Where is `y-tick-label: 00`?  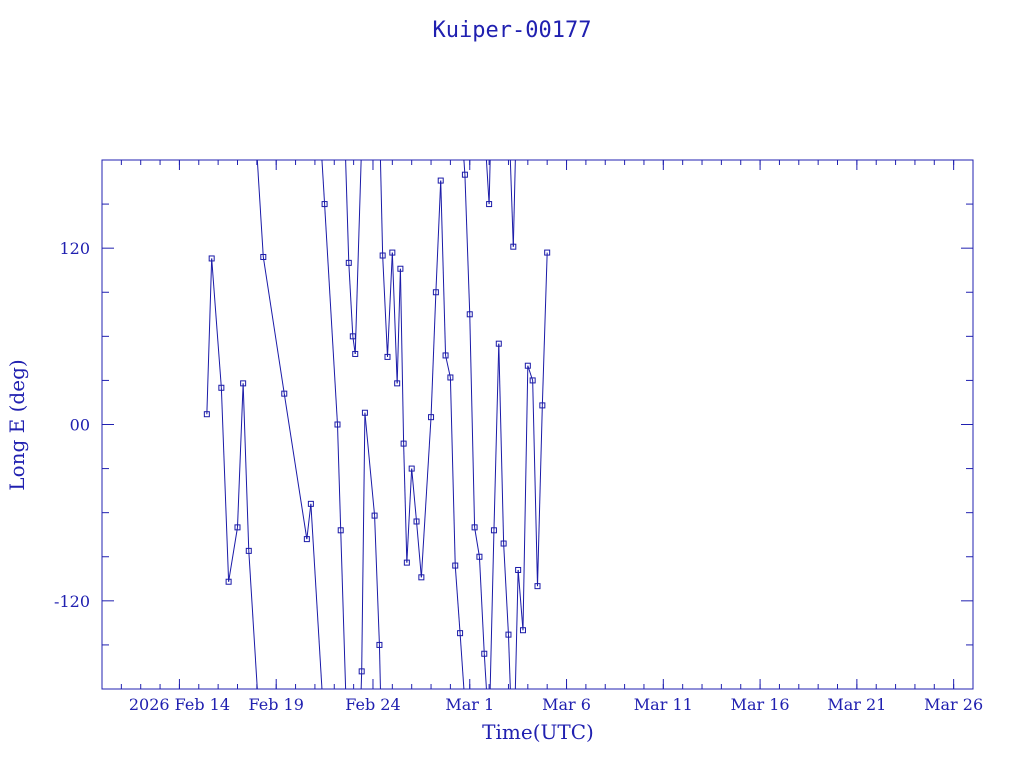 y-tick-label: 00 is located at coordinates (80, 425).